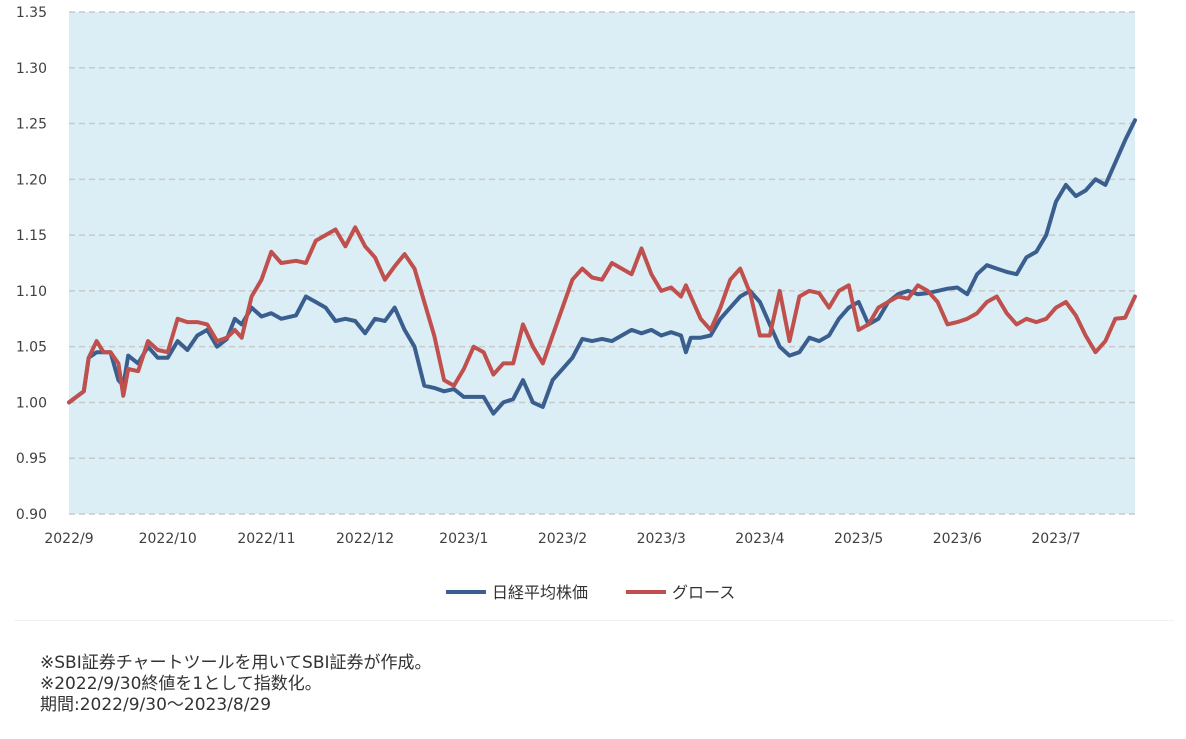  What do you see at coordinates (661, 539) in the screenshot?
I see `x-tick-label: 2023/3` at bounding box center [661, 539].